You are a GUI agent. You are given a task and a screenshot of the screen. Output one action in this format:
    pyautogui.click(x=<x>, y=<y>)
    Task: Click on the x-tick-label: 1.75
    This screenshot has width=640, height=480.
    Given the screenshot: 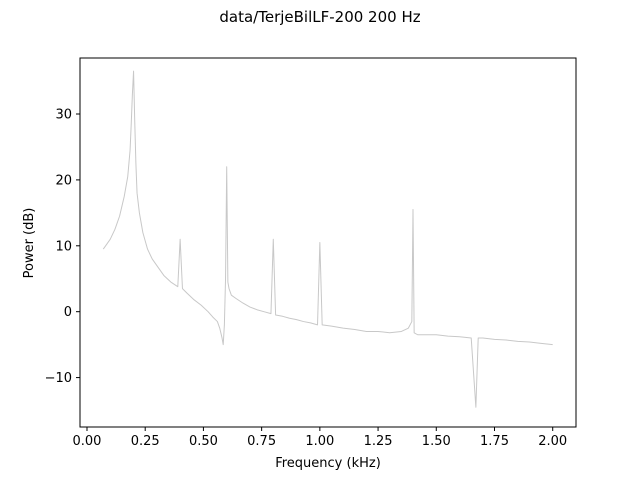 What is the action you would take?
    pyautogui.click(x=494, y=441)
    